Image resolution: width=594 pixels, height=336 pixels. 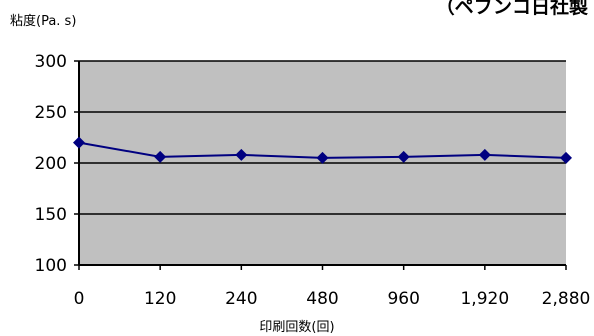 What do you see at coordinates (322, 299) in the screenshot?
I see `x-tick-label: 480` at bounding box center [322, 299].